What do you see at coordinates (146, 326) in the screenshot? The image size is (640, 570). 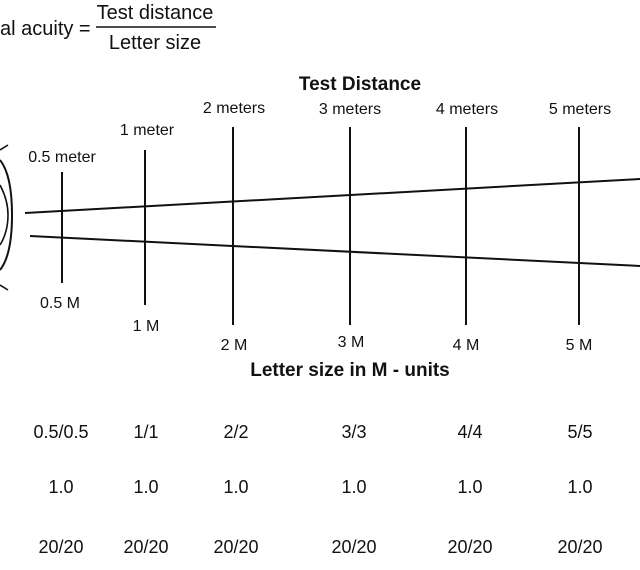 I see `letter-size-label: 1 M` at bounding box center [146, 326].